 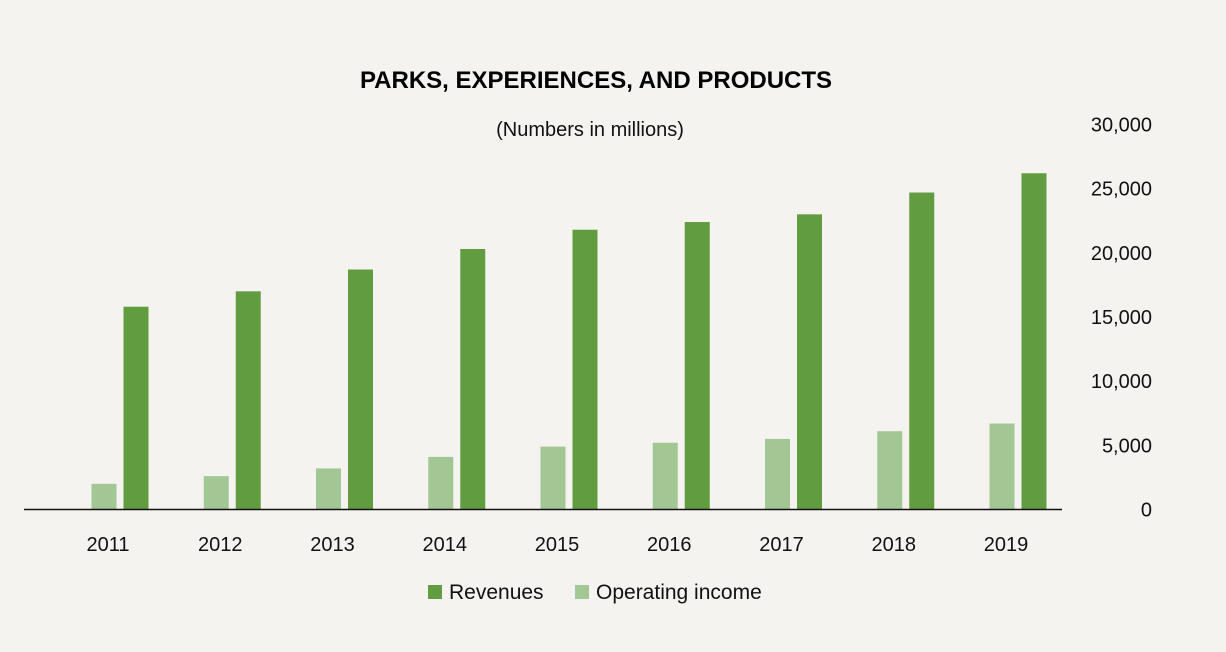 What do you see at coordinates (473, 379) in the screenshot?
I see `bar-revenues-2014` at bounding box center [473, 379].